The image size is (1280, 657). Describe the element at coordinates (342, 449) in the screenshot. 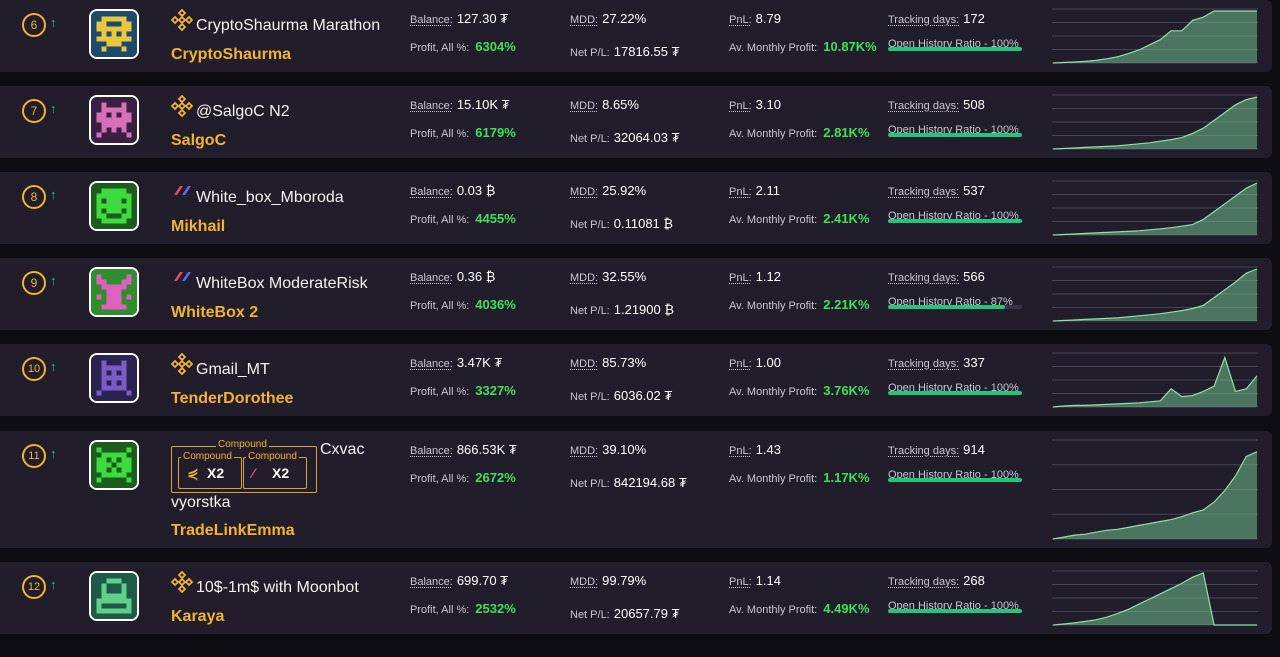

I see `bot-name: Cxvac` at that location.